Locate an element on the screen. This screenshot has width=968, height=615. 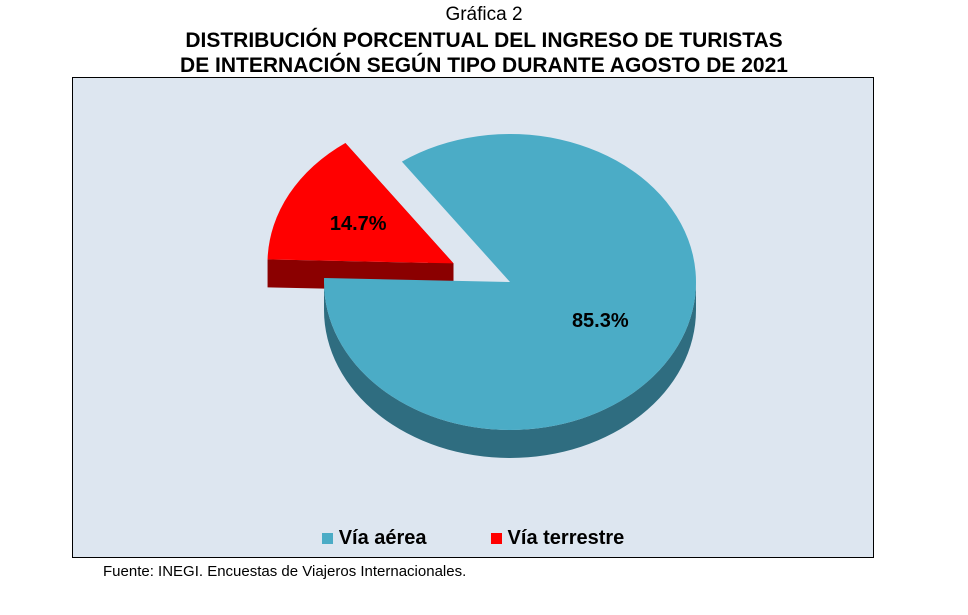
legend-item-via-aerea: Vía aérea is located at coordinates (374, 538).